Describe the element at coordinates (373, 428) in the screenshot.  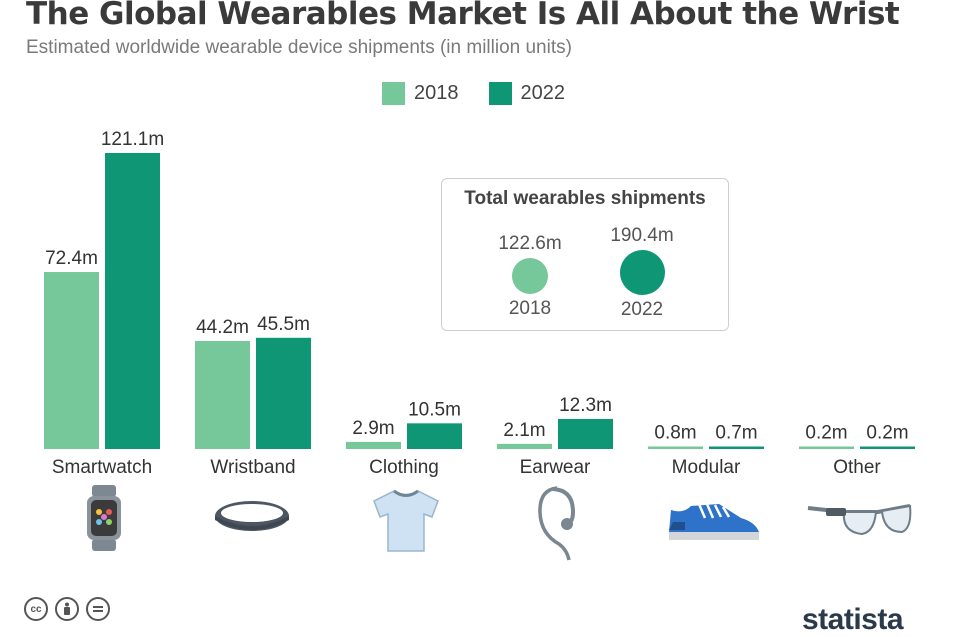
I see `data-label-clothing-2018: 2.9m` at that location.